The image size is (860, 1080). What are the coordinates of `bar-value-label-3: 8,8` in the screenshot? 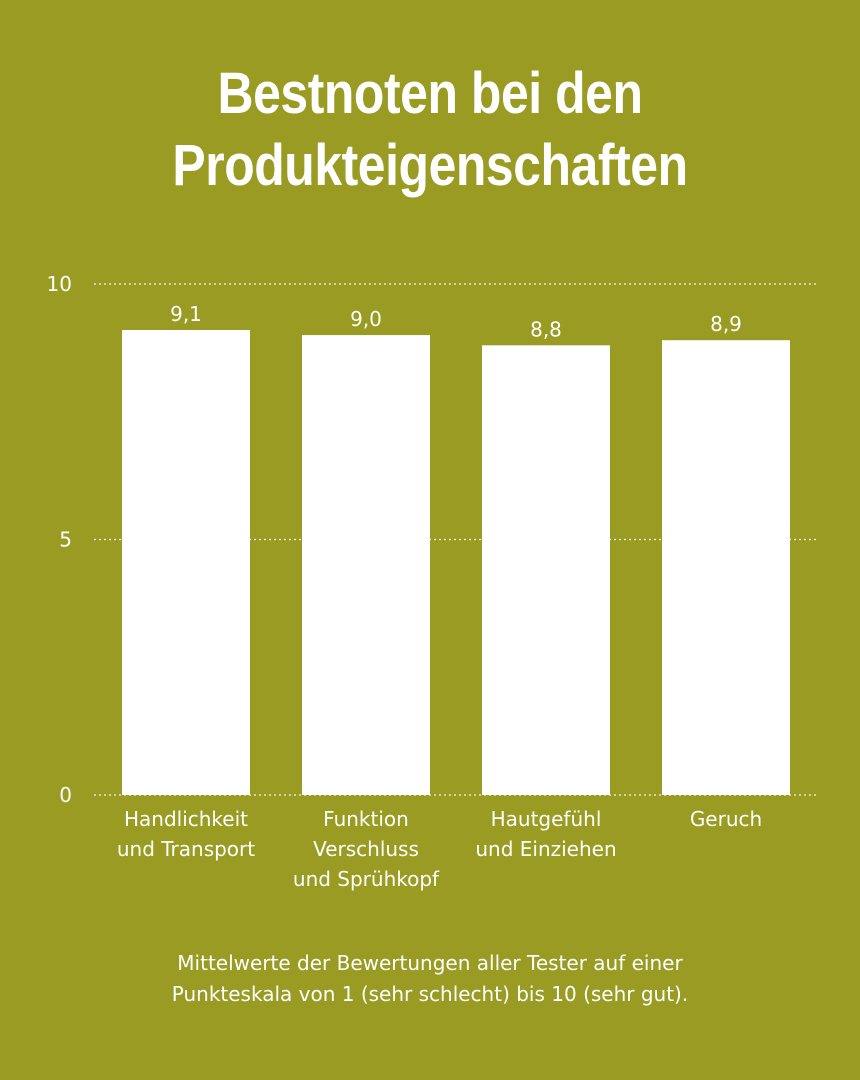 It's located at (546, 329).